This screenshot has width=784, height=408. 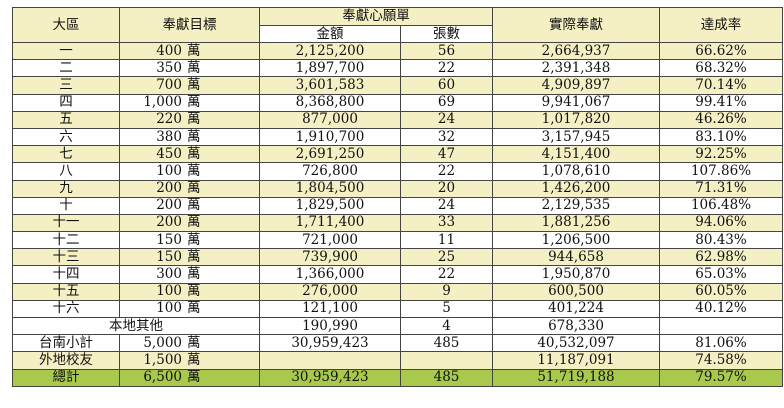 I want to click on actual-cell: 944,658, so click(x=576, y=257).